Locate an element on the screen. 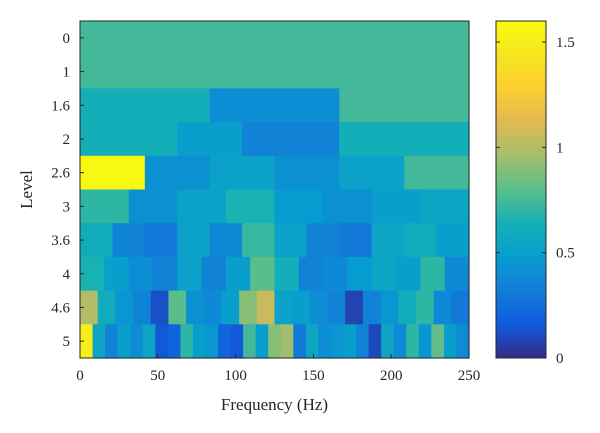 This screenshot has height=433, width=600. y-tick-label: 4.6 is located at coordinates (60, 308).